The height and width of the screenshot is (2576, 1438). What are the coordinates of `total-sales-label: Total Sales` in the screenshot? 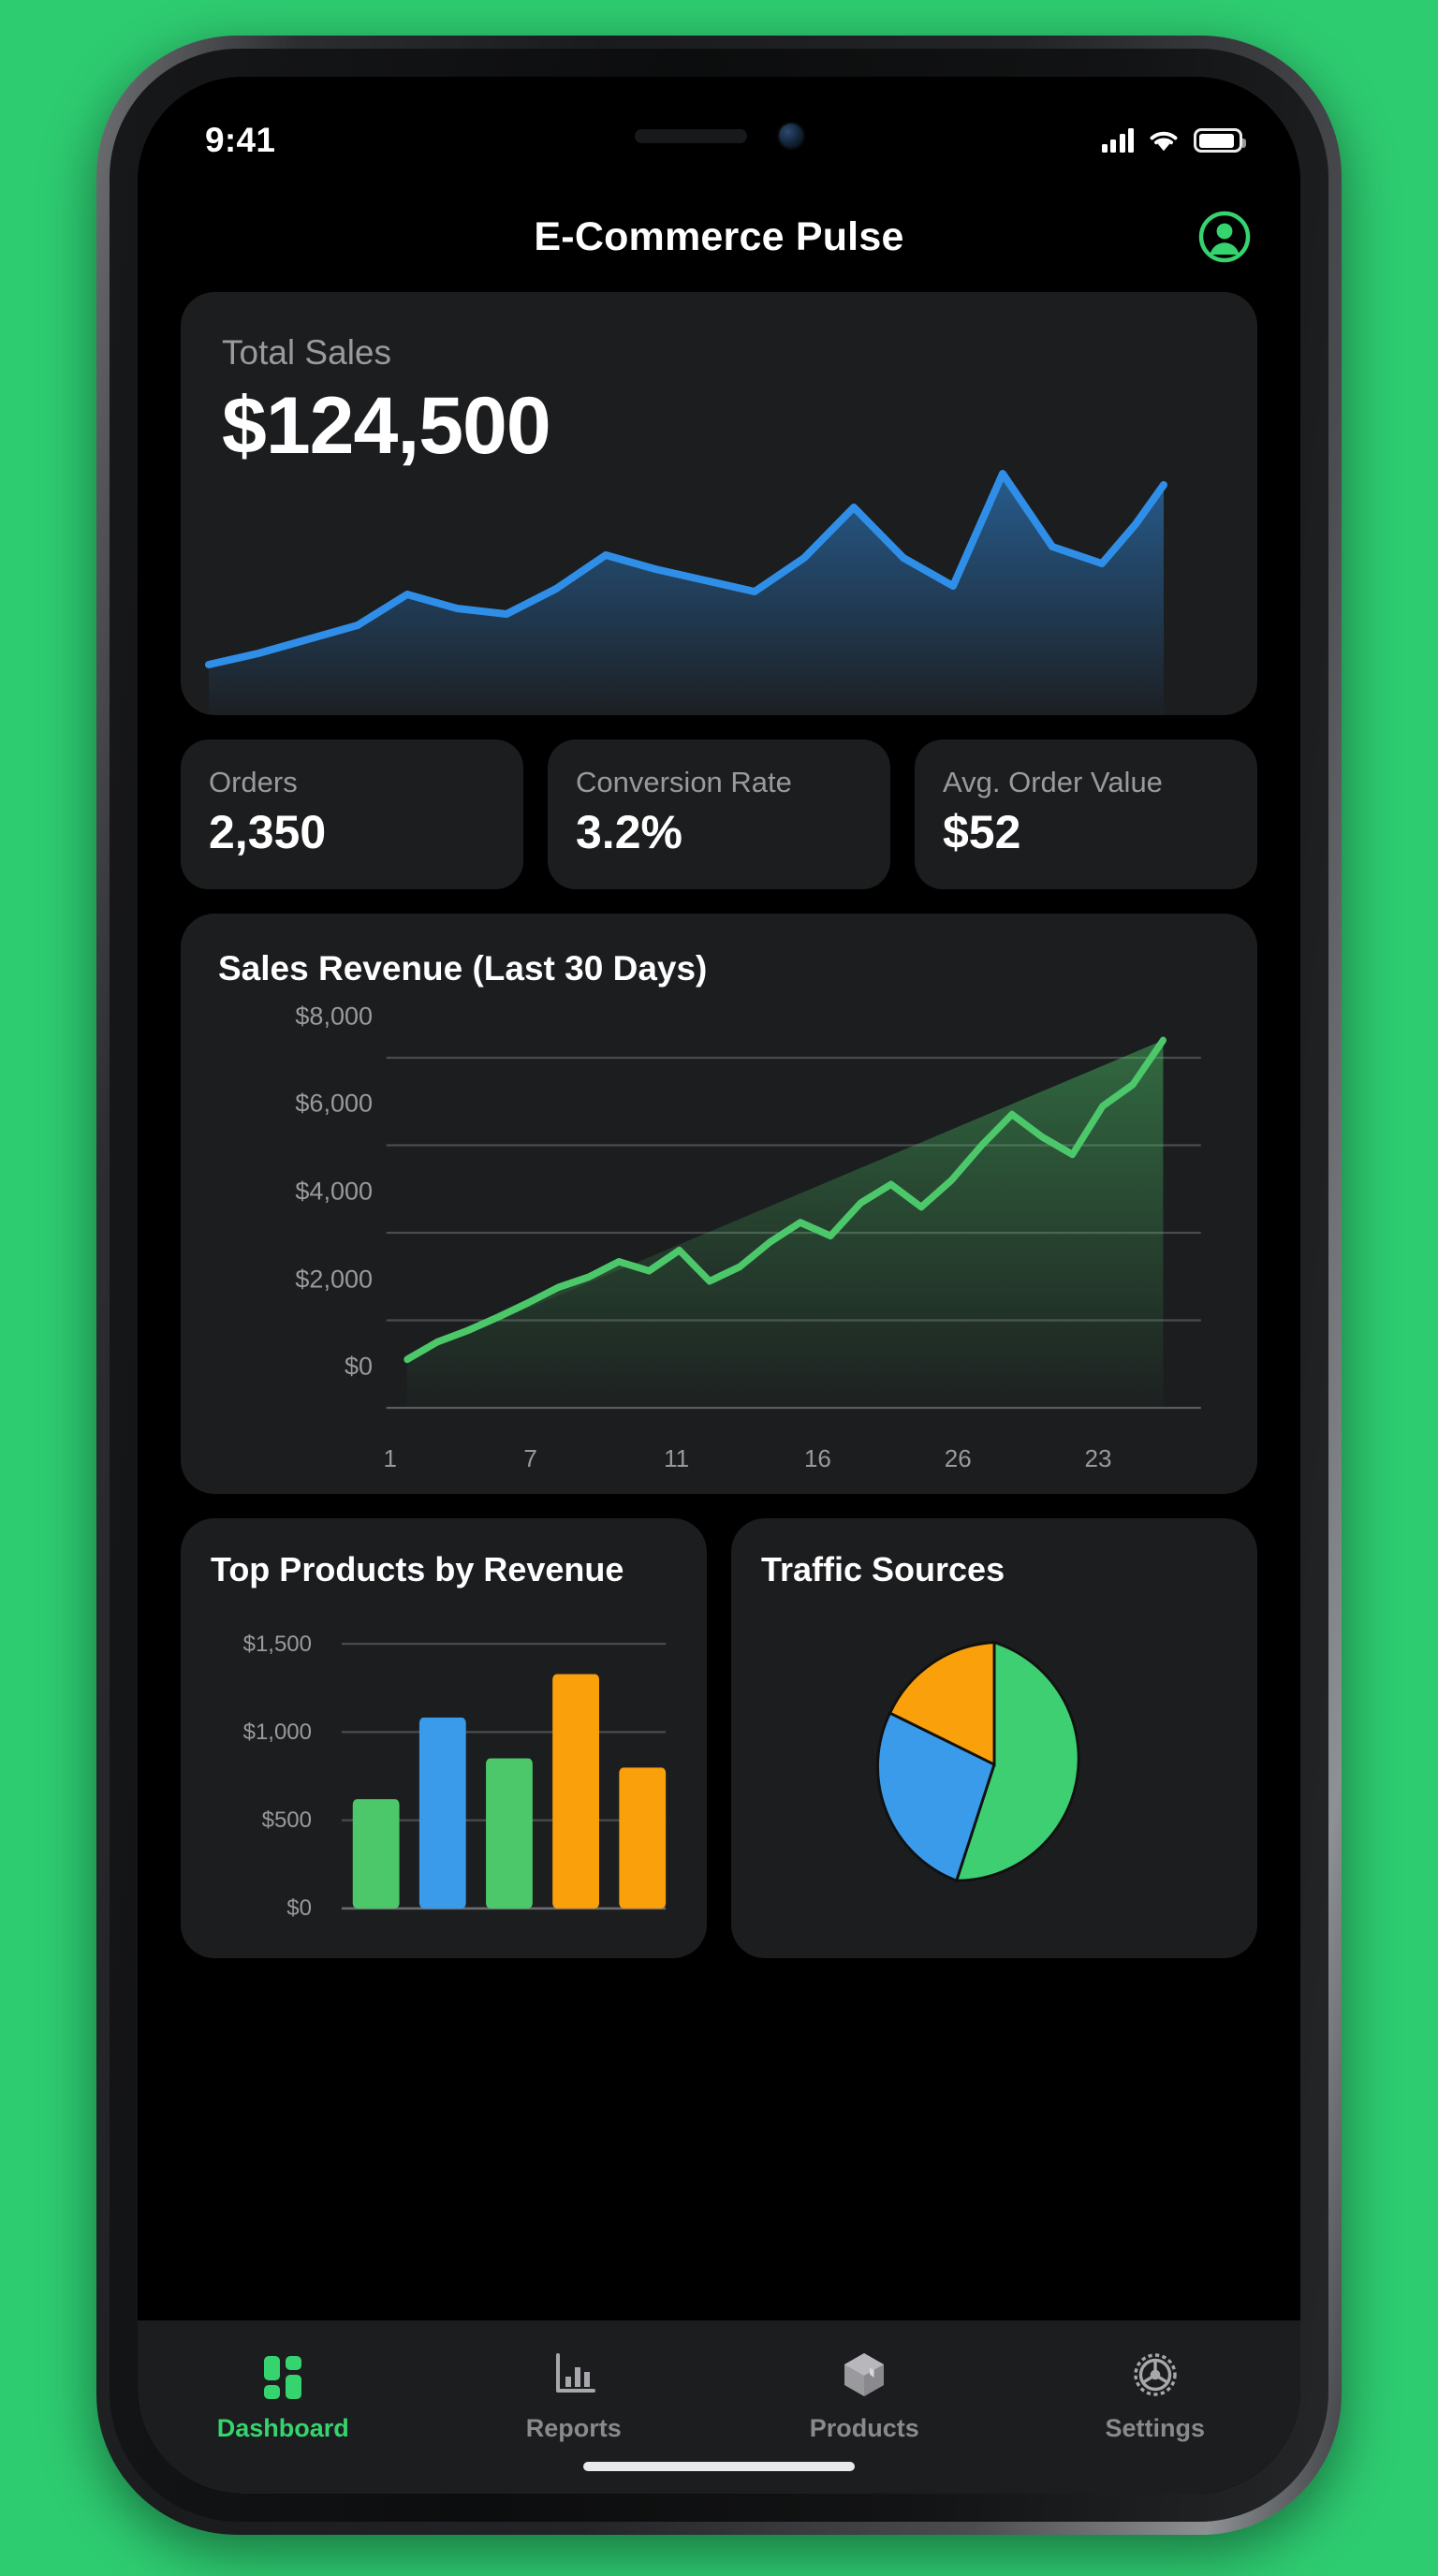 It's located at (306, 352).